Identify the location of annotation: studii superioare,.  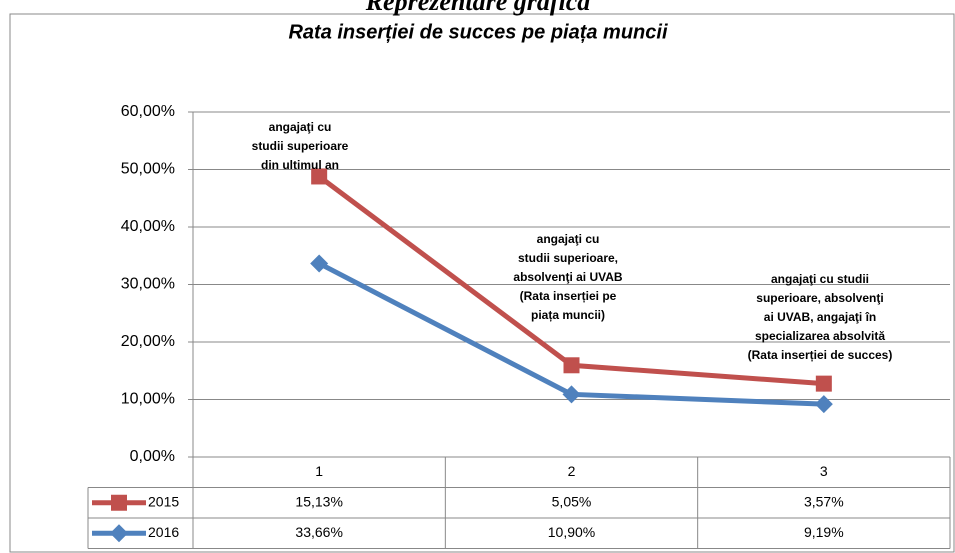
(568, 258).